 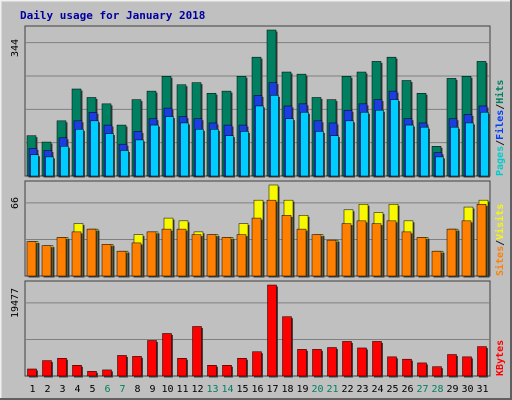 I want to click on x-tick-label: 29, so click(x=452, y=389).